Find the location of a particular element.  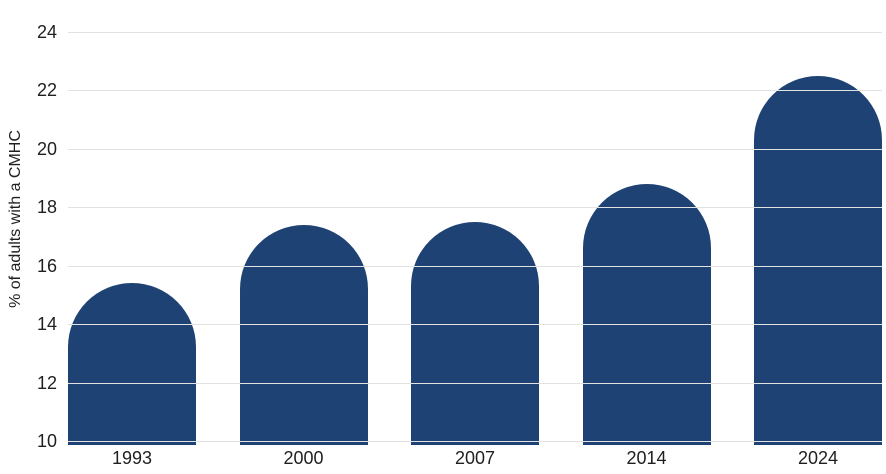

y-tick-label-10: 10 is located at coordinates (46, 441).